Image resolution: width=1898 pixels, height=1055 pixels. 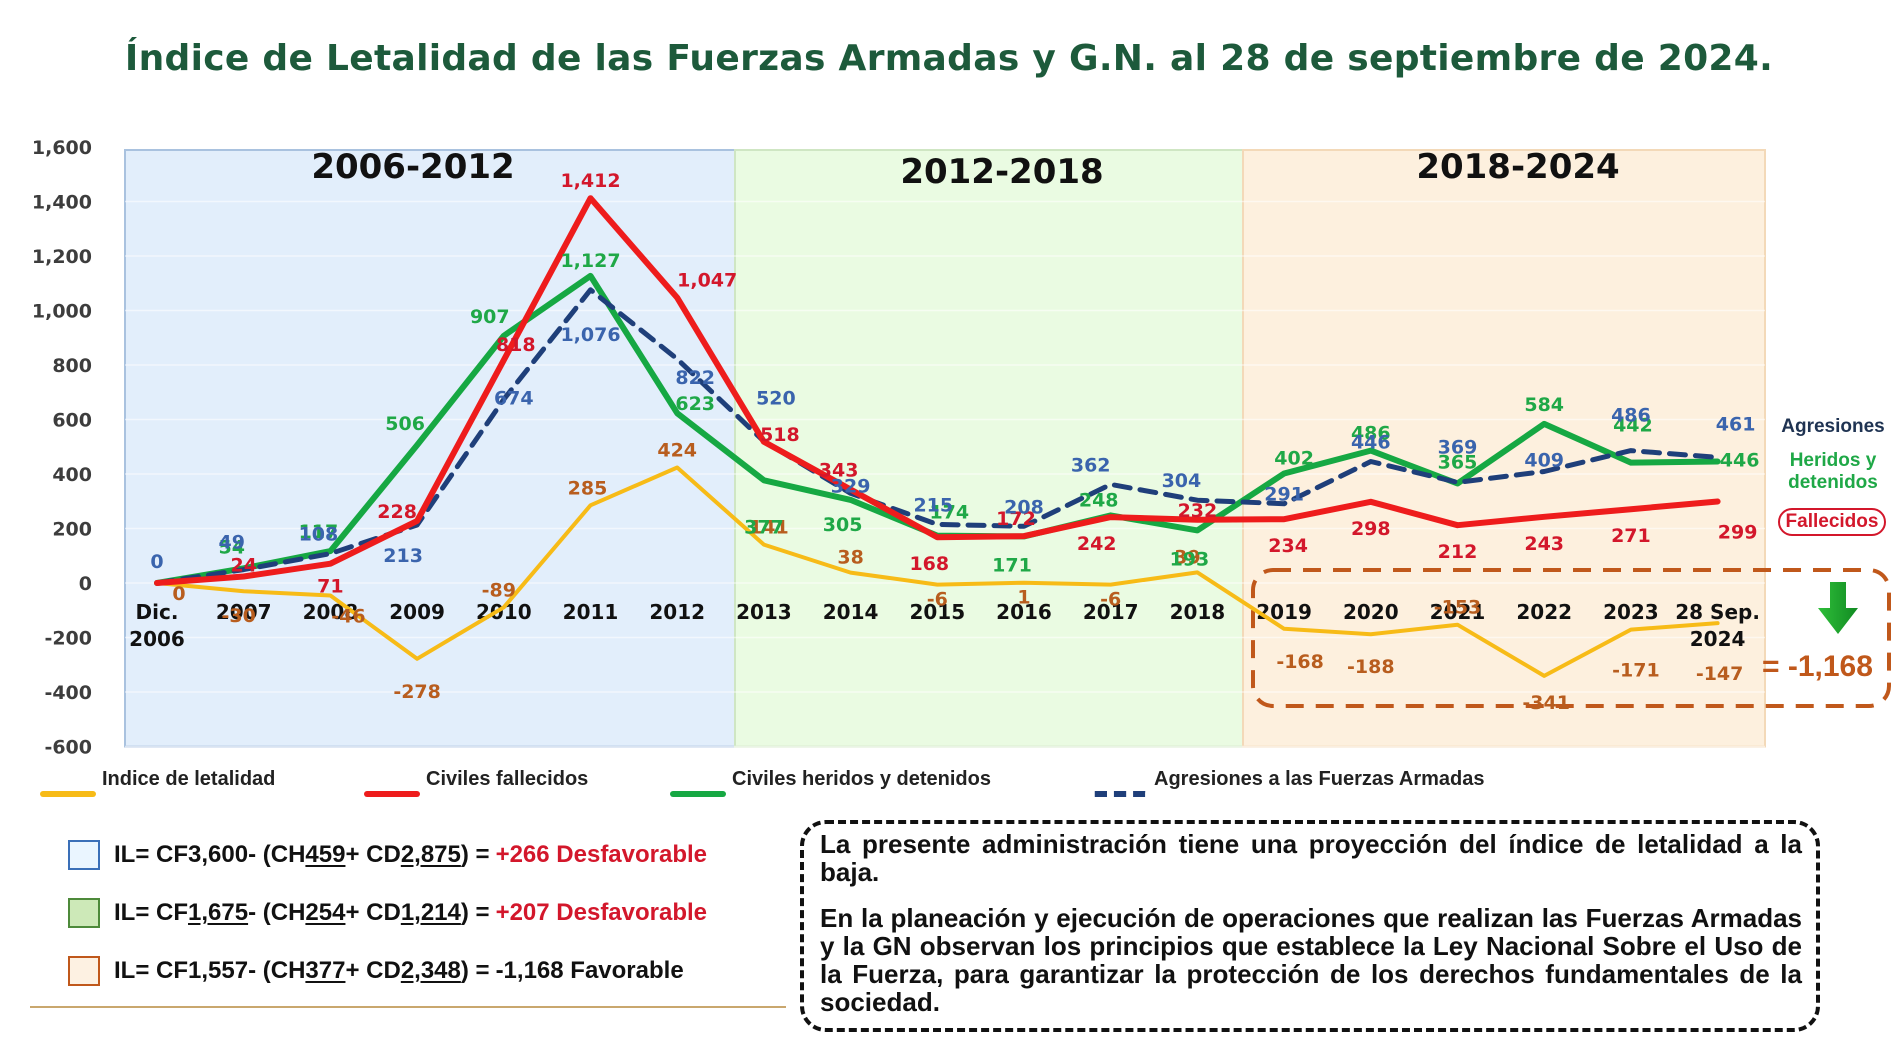 What do you see at coordinates (1832, 522) in the screenshot?
I see `side-label-fallecidos: Fallecidos` at bounding box center [1832, 522].